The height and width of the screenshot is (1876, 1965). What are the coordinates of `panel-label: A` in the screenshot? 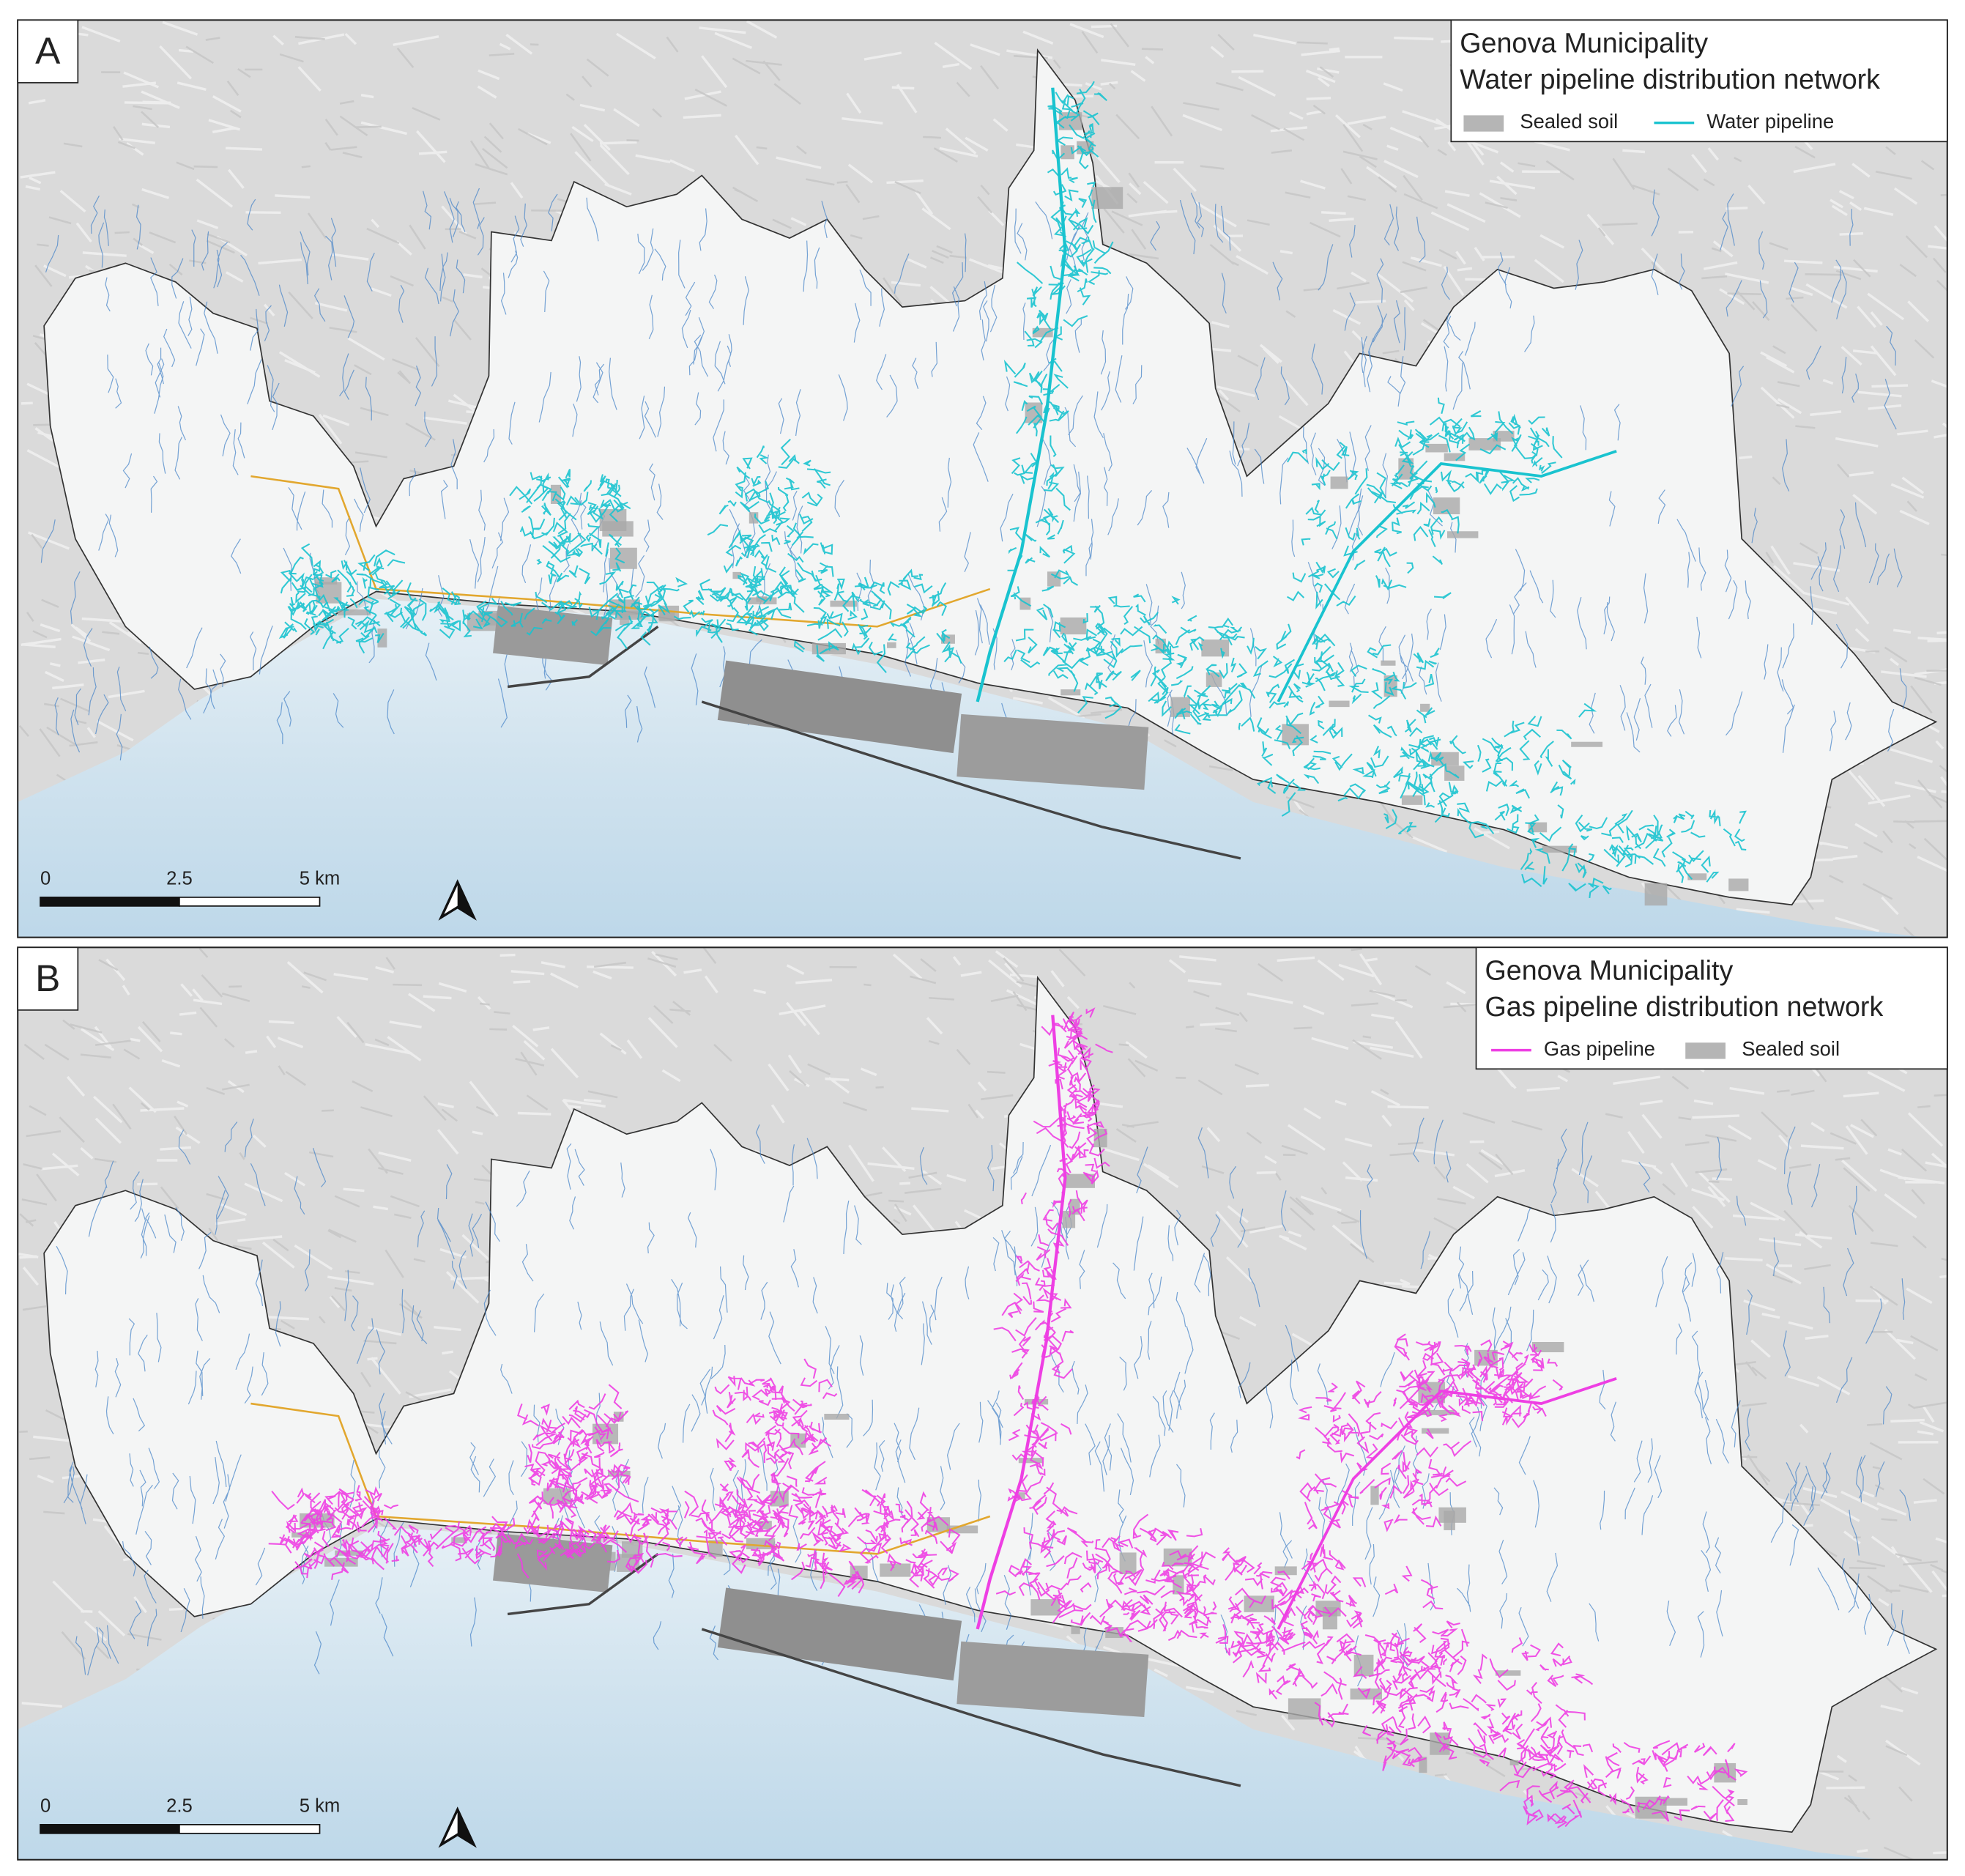 It's located at (48, 51).